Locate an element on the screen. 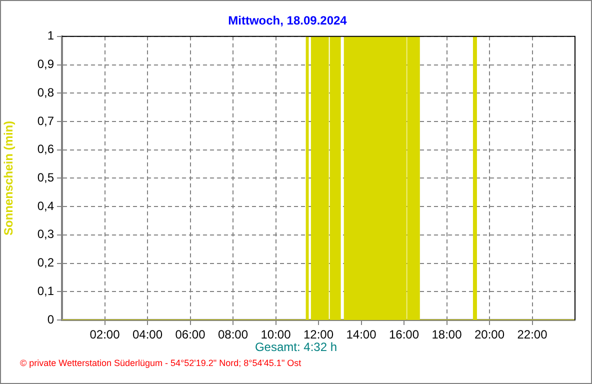 Image resolution: width=592 pixels, height=384 pixels. x-tick-label: 04:00 is located at coordinates (147, 335).